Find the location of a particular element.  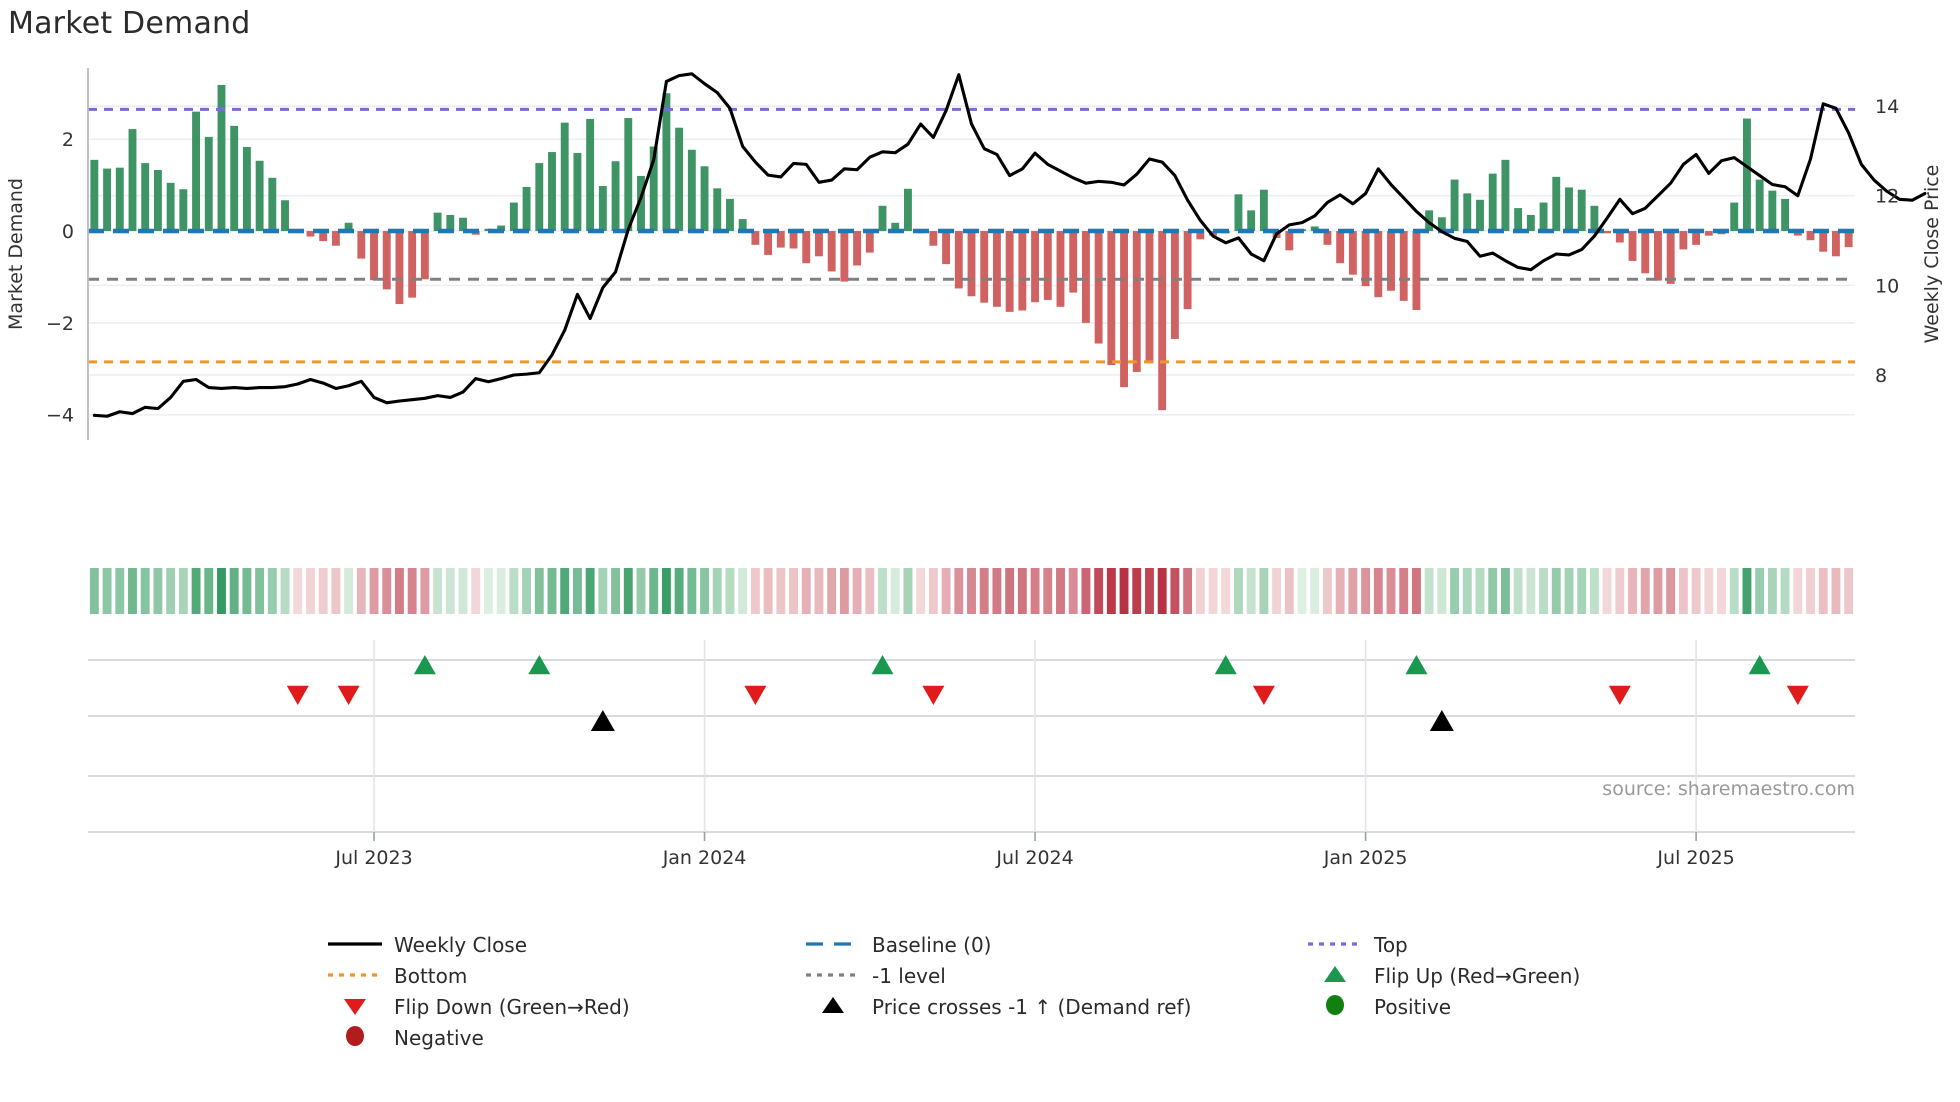

x-axis-tick-label: Jul 2025 is located at coordinates (1695, 858).